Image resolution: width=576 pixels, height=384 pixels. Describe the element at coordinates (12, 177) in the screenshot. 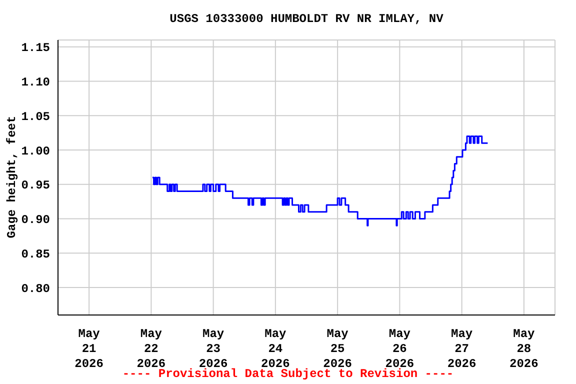

I see `y-axis-title: Gage height, feet` at that location.